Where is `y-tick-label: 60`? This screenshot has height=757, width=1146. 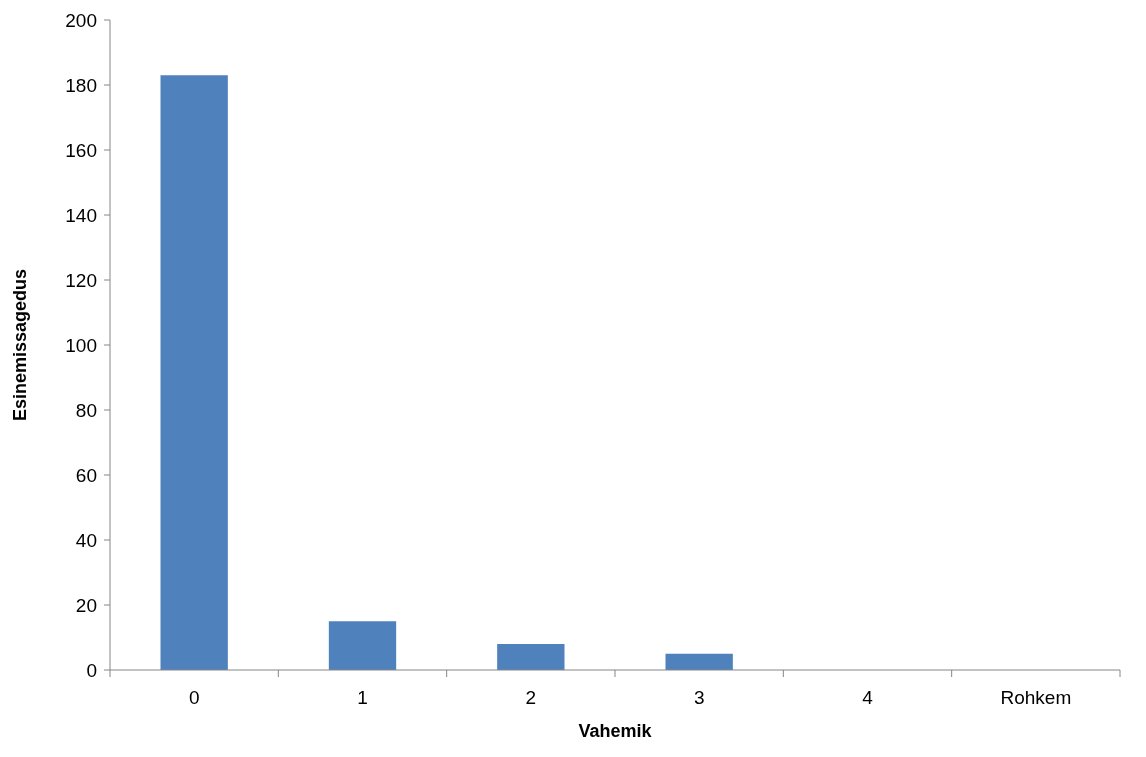 y-tick-label: 60 is located at coordinates (86, 475).